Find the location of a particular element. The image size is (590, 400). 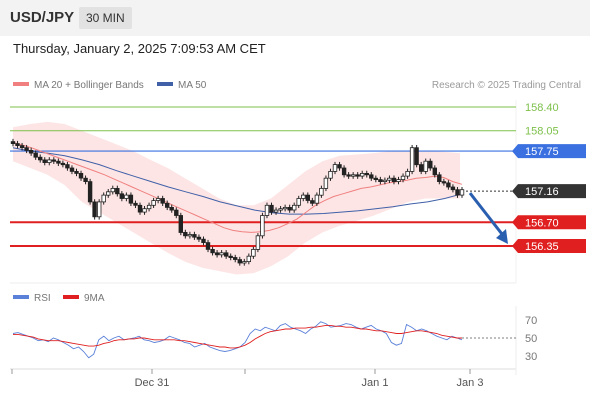

price-label-text: 156.35 is located at coordinates (542, 247).